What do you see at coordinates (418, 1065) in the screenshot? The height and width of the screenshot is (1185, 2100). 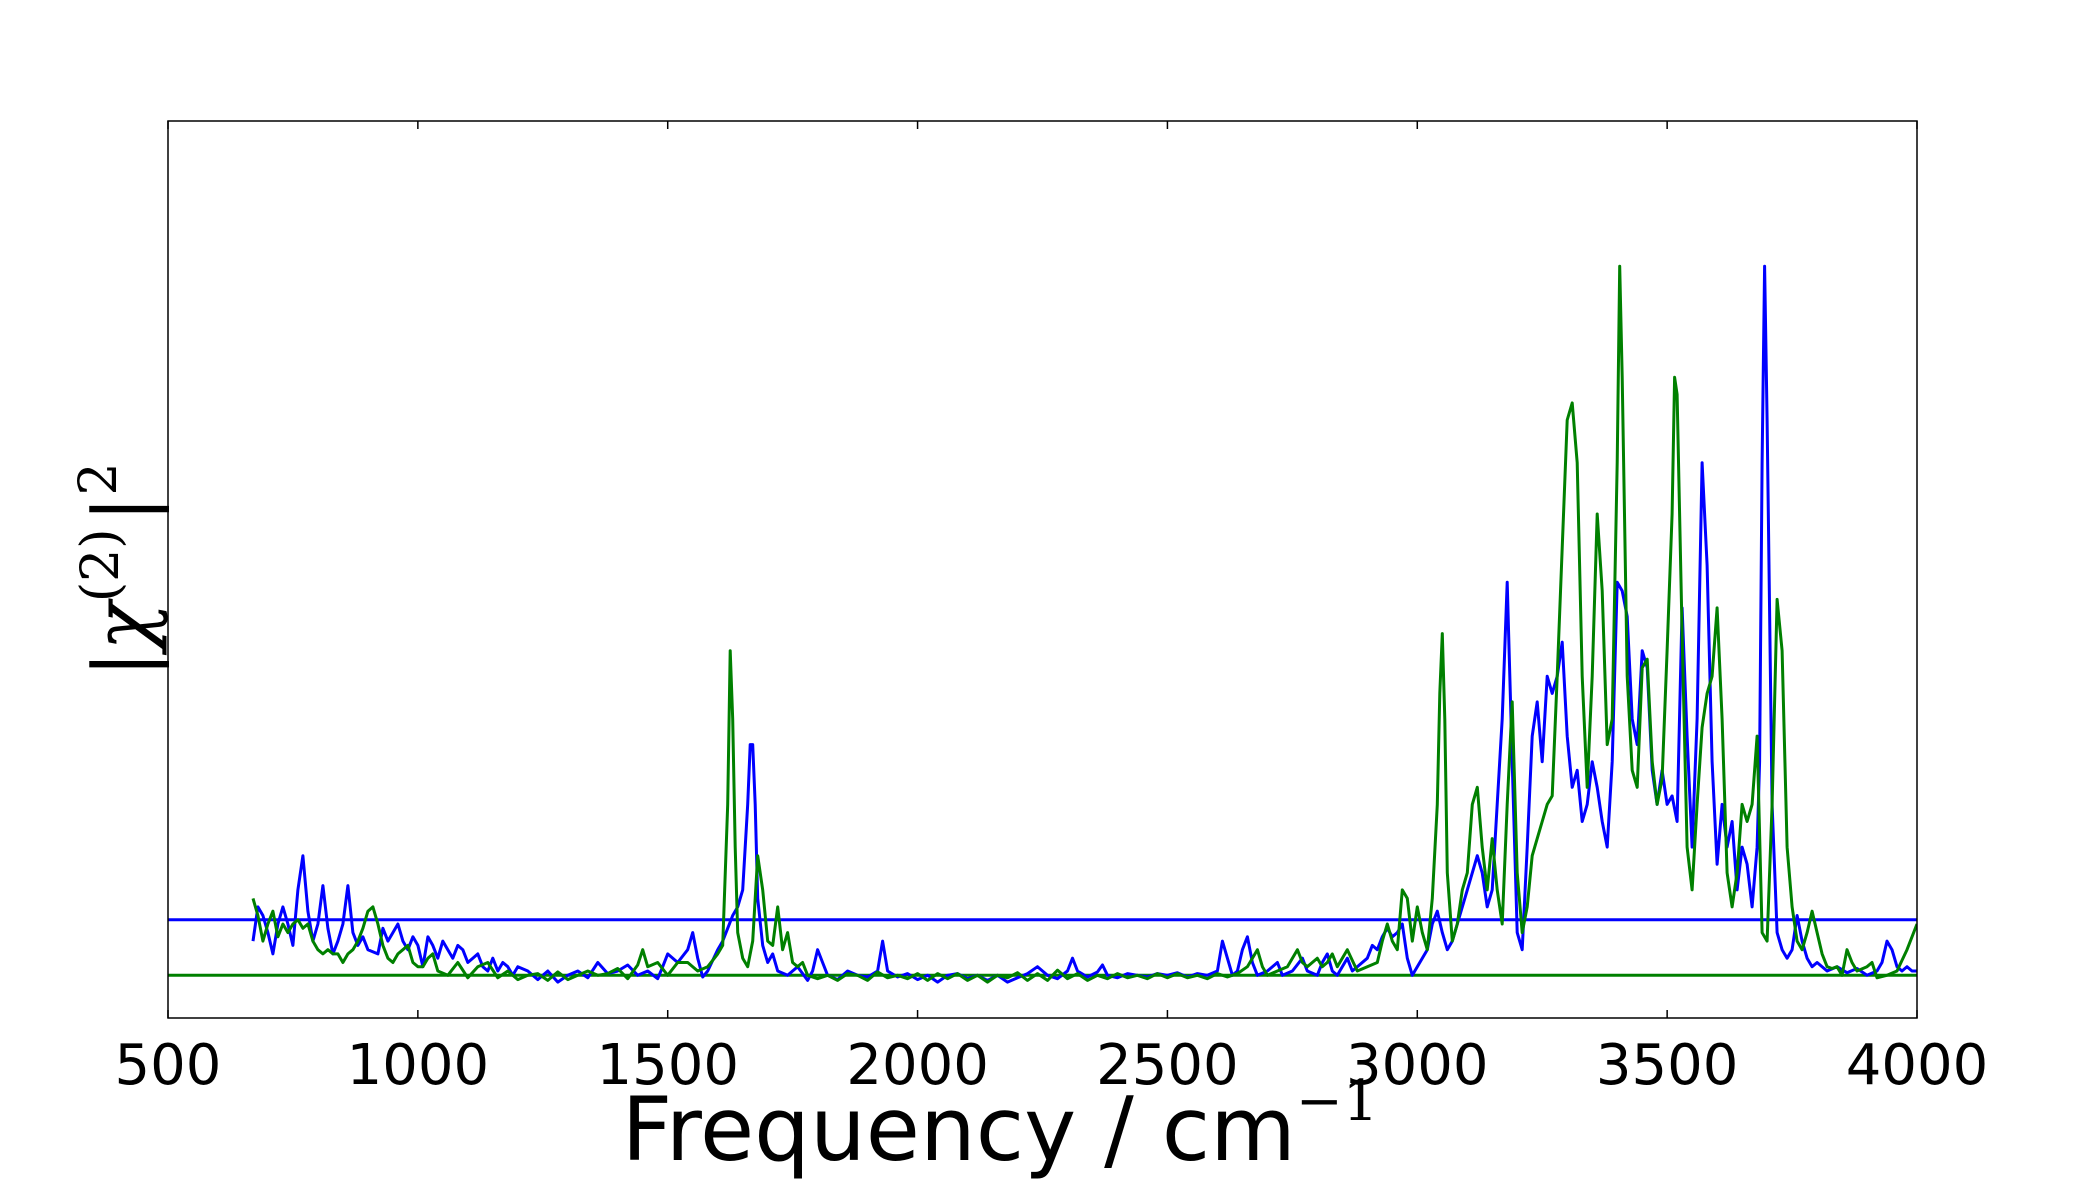 I see `x-tick-label: 1000` at bounding box center [418, 1065].